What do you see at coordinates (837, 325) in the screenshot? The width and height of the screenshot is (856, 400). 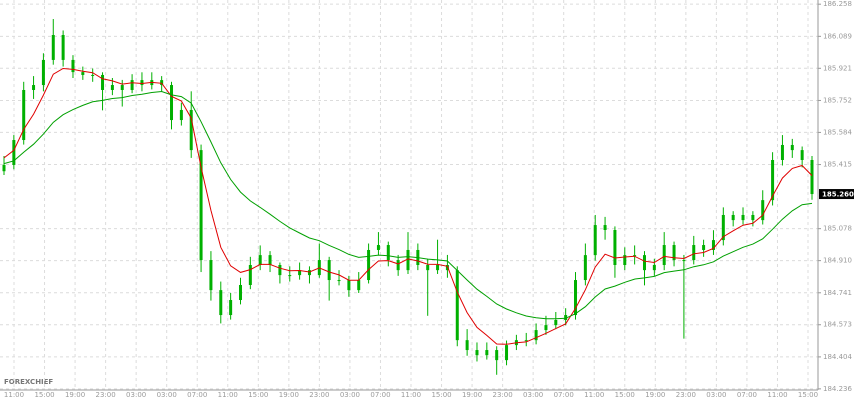 I see `y-tick-label: 184.573` at bounding box center [837, 325].